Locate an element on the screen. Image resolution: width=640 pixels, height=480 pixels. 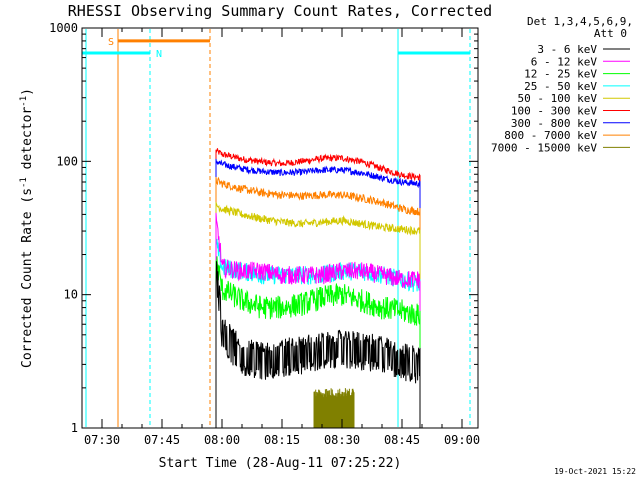
y-tick-label-2: 100 is located at coordinates (67, 161).